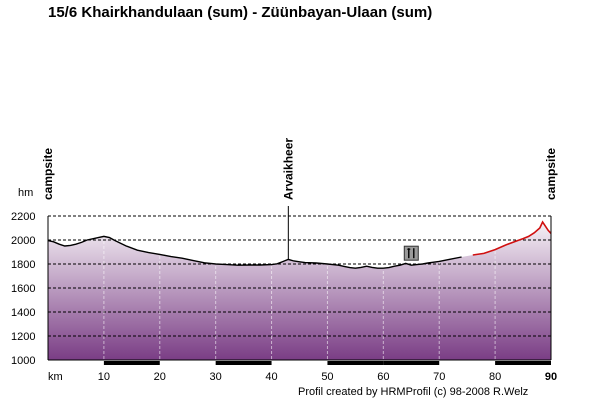 The width and height of the screenshot is (600, 400). I want to click on y-tick-label: 2200, so click(23, 217).